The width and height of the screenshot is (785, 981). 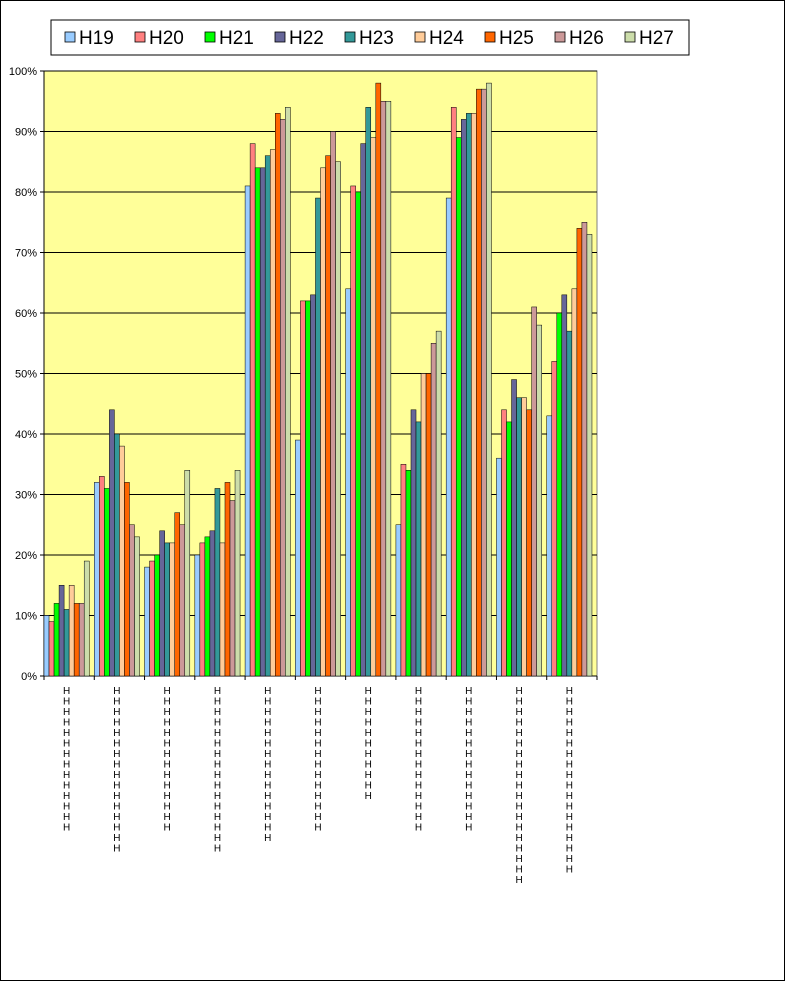 I want to click on legend-swatch-H26, so click(x=560, y=37).